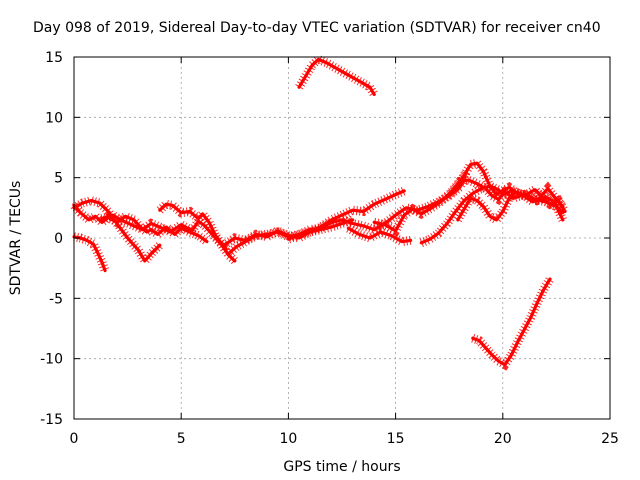  I want to click on series-sat-l, so click(507, 184).